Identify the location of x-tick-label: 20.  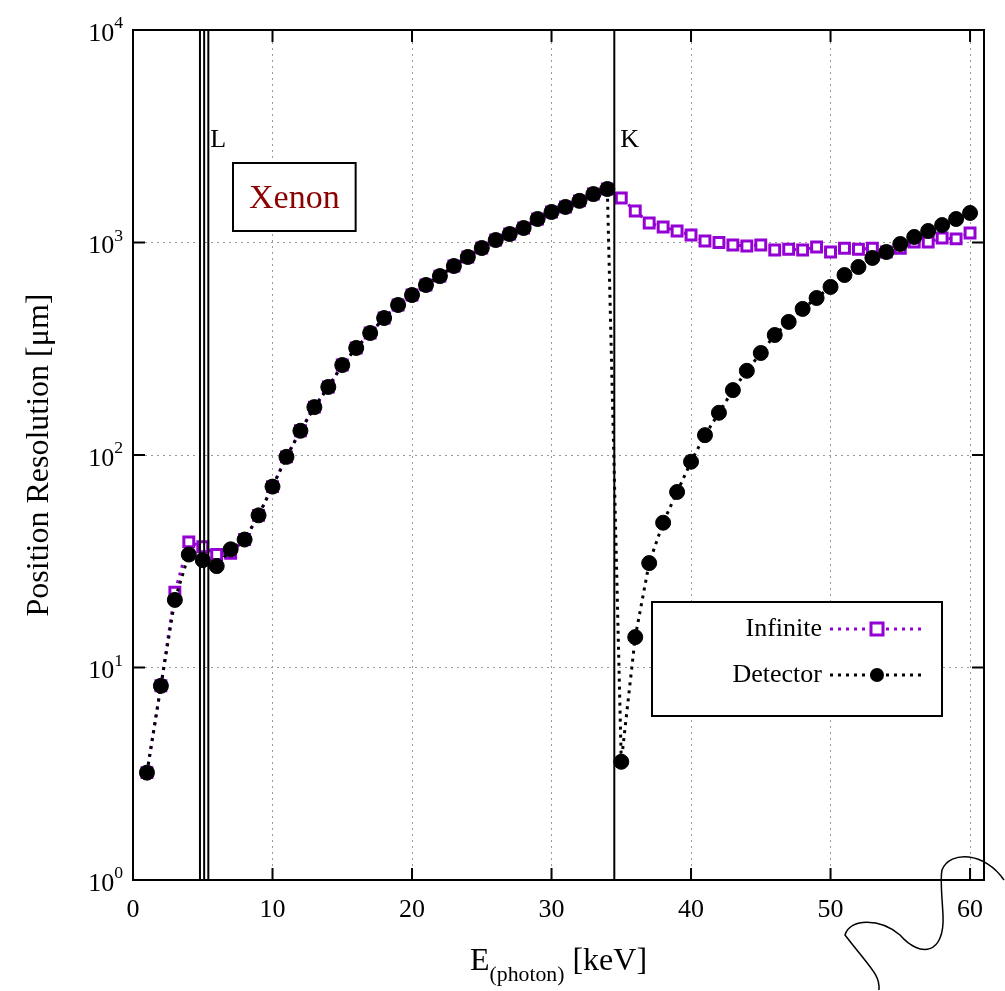
(412, 908).